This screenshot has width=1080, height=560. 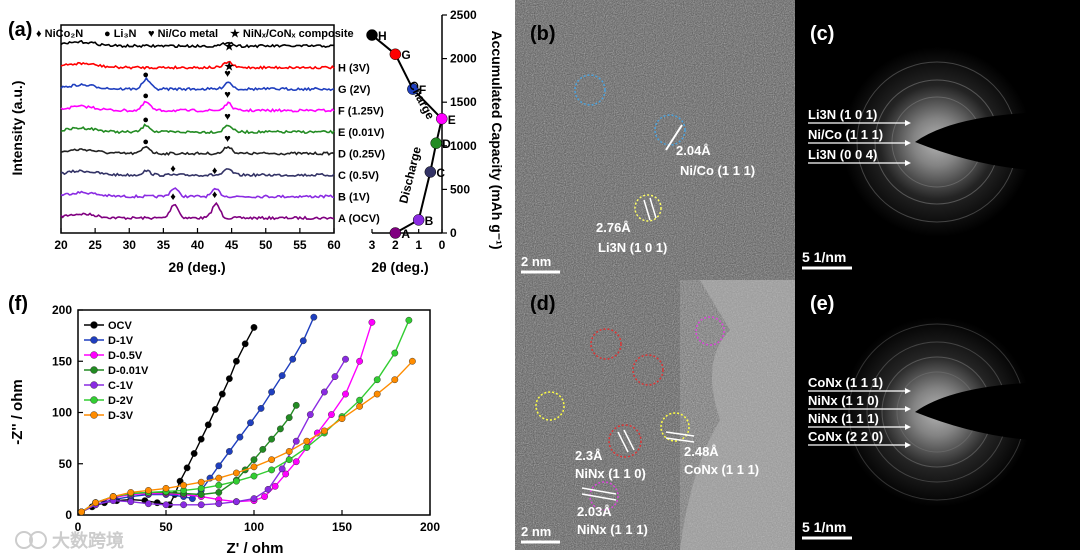 I want to click on eis-point-D-0.5V-12, so click(x=275, y=486).